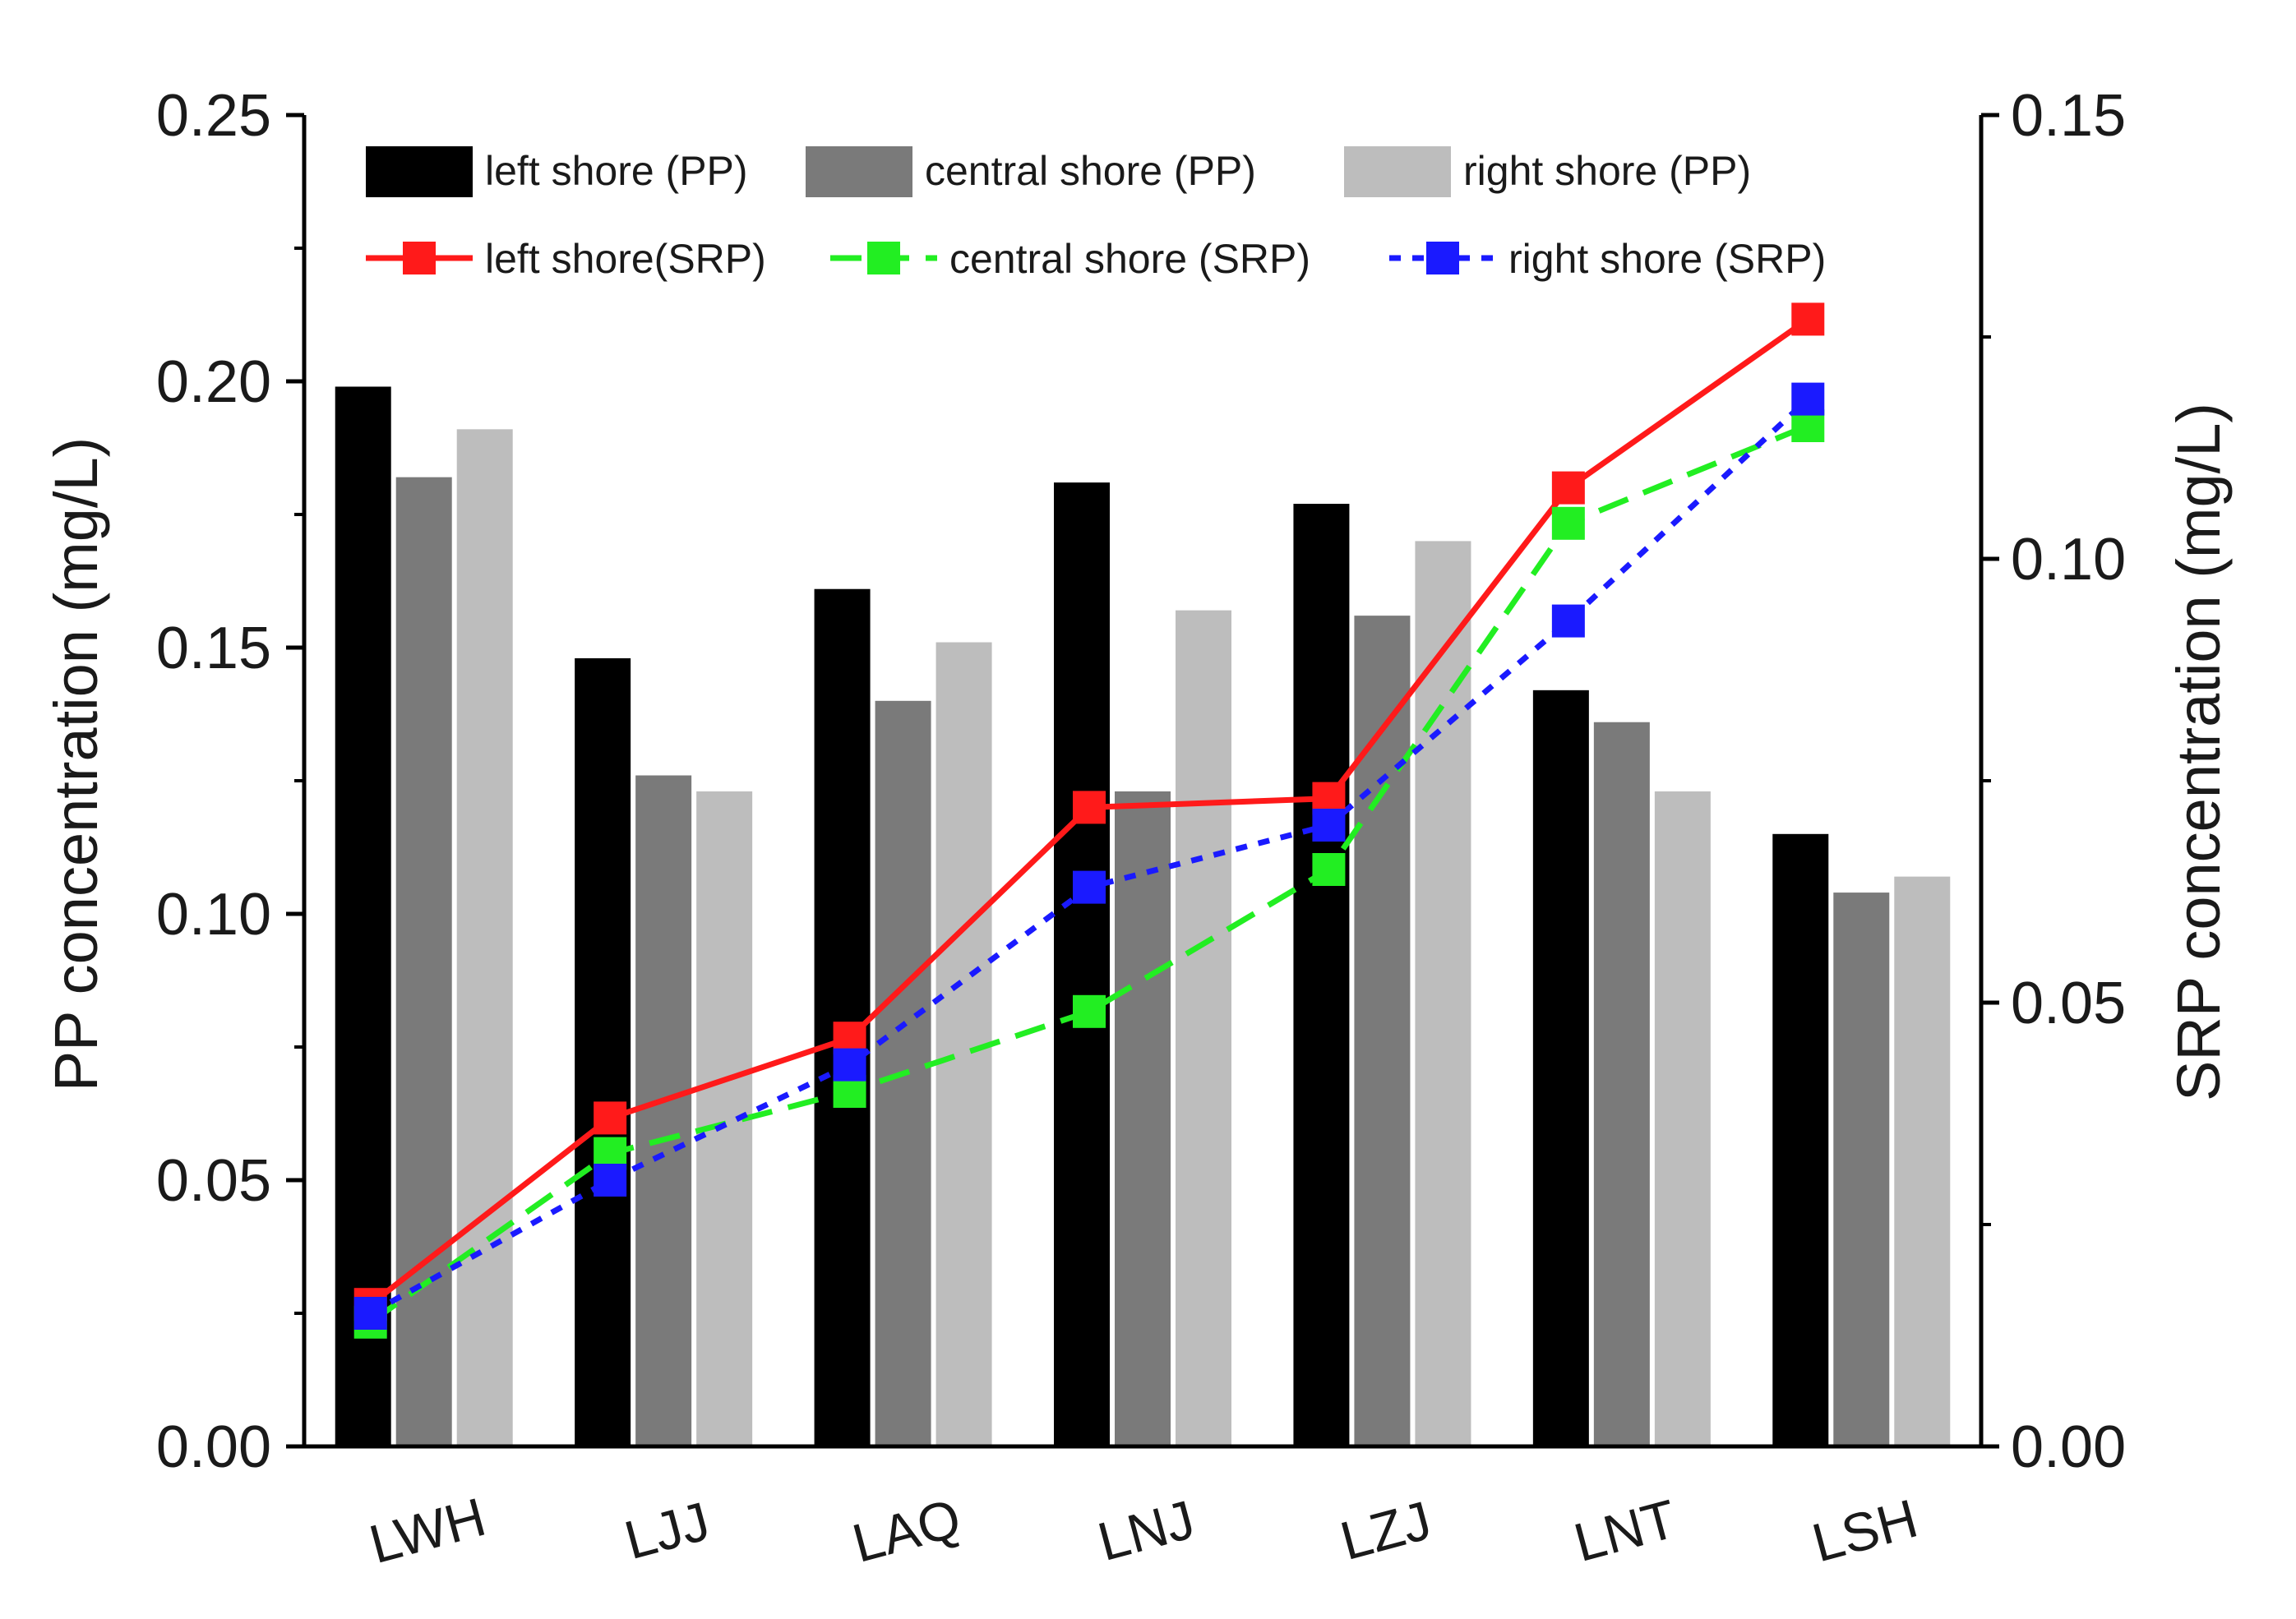  Describe the element at coordinates (1385, 1530) in the screenshot. I see `x-tick-label-lzj: LZJ` at that location.